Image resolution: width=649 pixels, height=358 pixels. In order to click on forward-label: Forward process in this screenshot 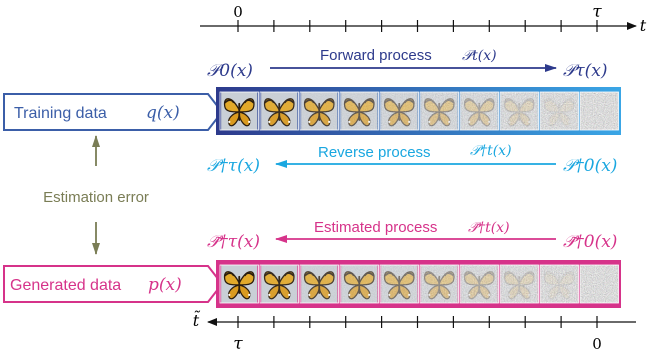, I will do `click(376, 55)`.